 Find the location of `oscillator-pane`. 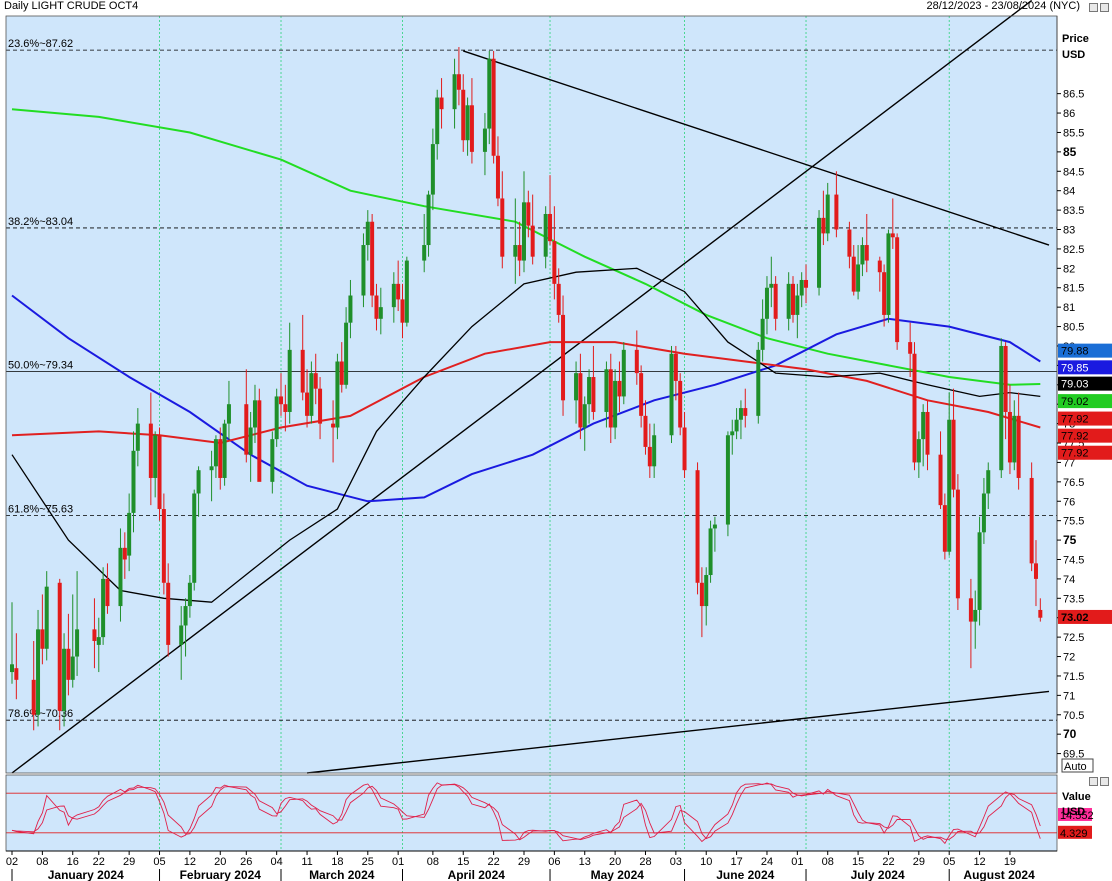

oscillator-pane is located at coordinates (531, 813).